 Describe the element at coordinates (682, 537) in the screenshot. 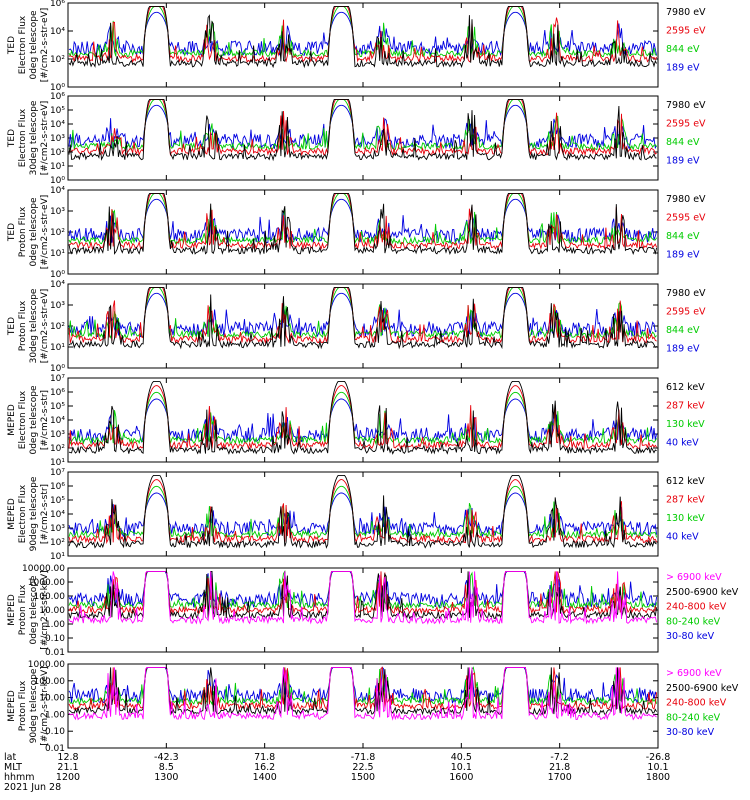

I see `legend-label: 40 keV` at that location.